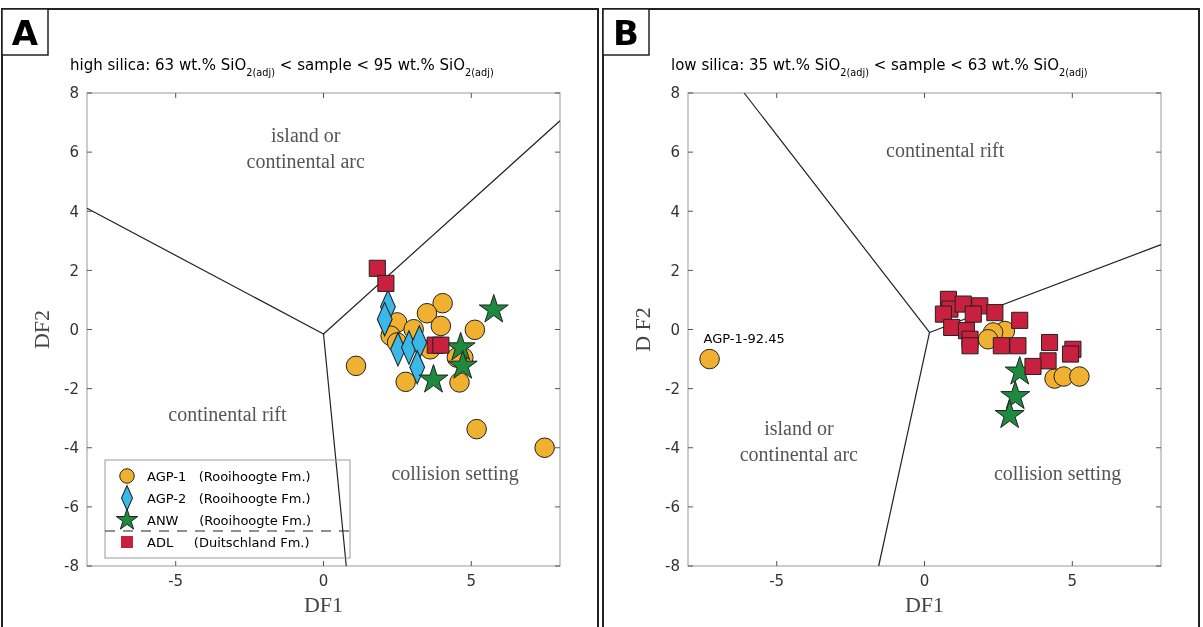 The height and width of the screenshot is (627, 1203). What do you see at coordinates (41, 329) in the screenshot?
I see `y-axis-title: DF2` at bounding box center [41, 329].